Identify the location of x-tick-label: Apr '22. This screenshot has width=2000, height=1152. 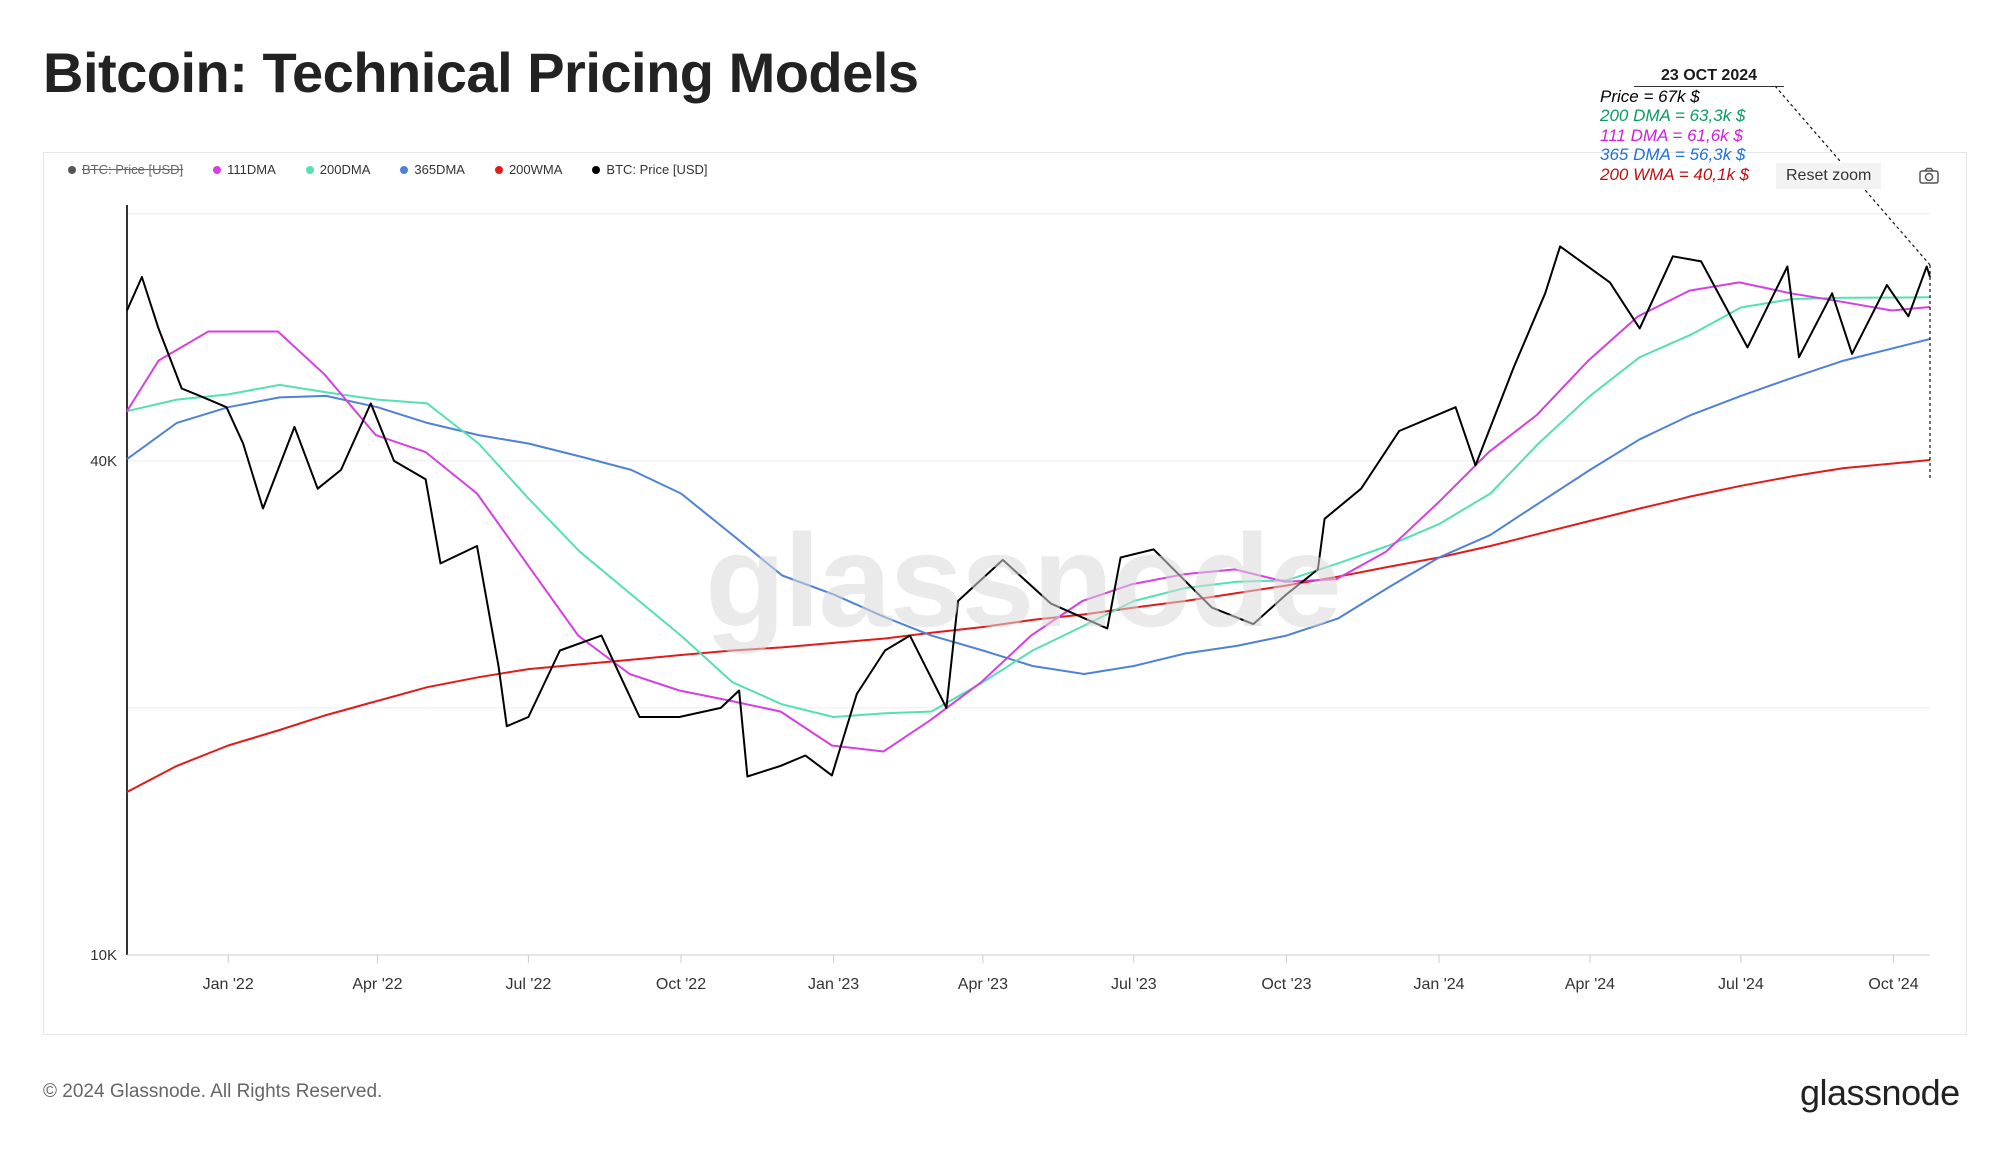
(377, 984).